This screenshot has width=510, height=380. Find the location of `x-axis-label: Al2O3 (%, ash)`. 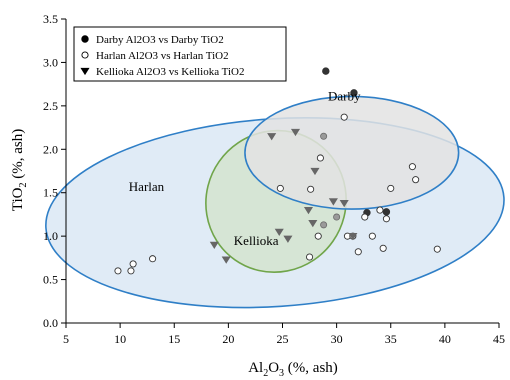

x-axis-label: Al2O3 (%, ash) is located at coordinates (293, 369).